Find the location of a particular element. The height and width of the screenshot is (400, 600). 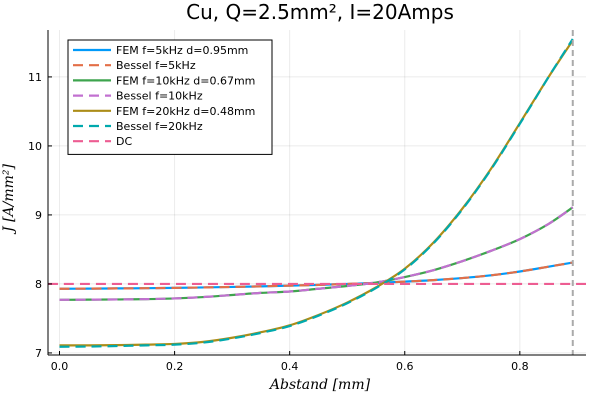

legend-label: FEM f=5kHz d=0.95mm is located at coordinates (182, 50).